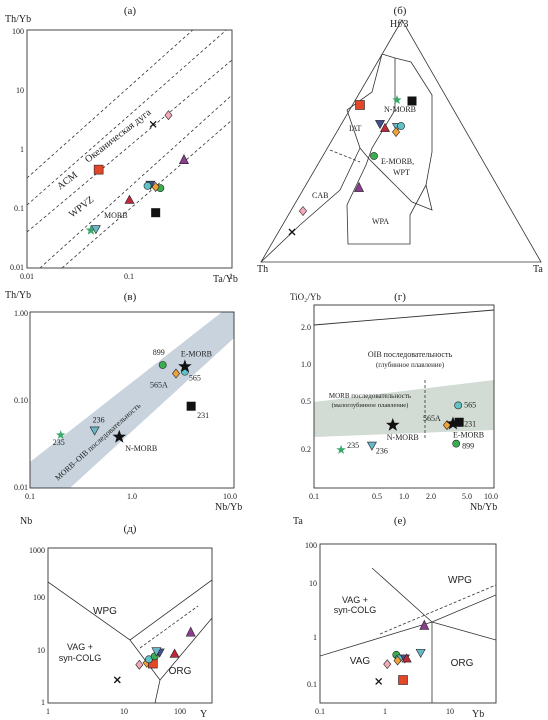  What do you see at coordinates (132, 400) in the screenshot?
I see `panel-c-frame` at bounding box center [132, 400].